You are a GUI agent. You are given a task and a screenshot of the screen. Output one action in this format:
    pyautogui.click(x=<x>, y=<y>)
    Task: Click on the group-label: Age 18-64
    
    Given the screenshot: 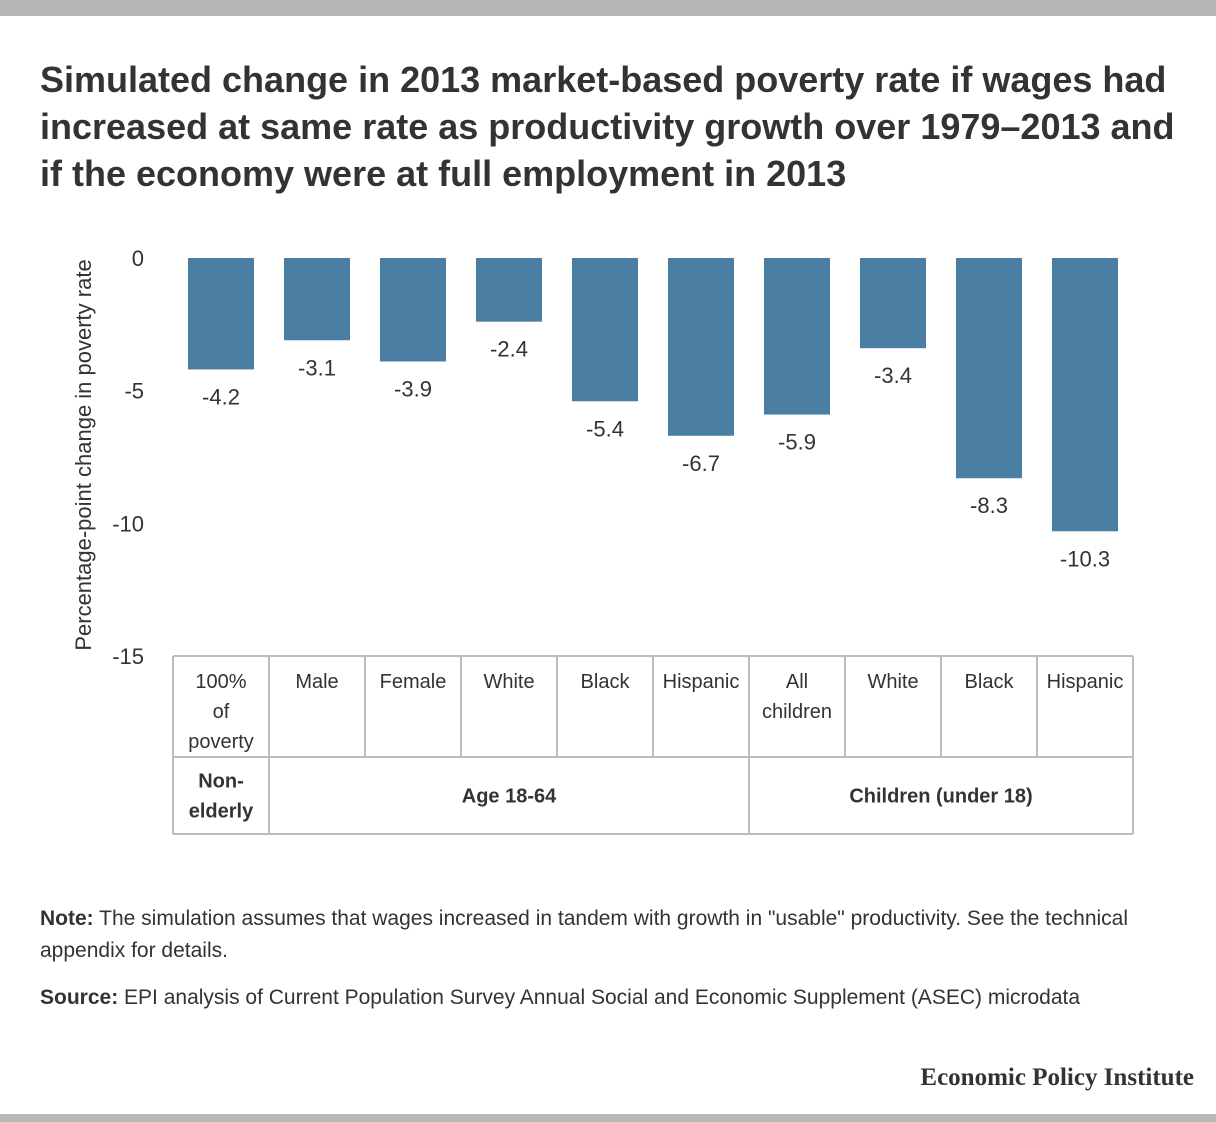 What is the action you would take?
    pyautogui.click(x=509, y=797)
    